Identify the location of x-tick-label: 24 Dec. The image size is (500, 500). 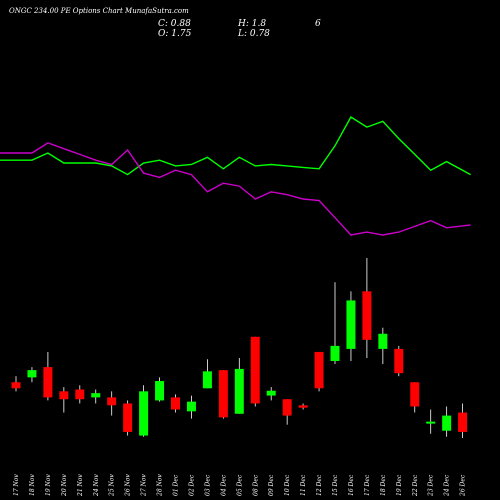
(447, 485).